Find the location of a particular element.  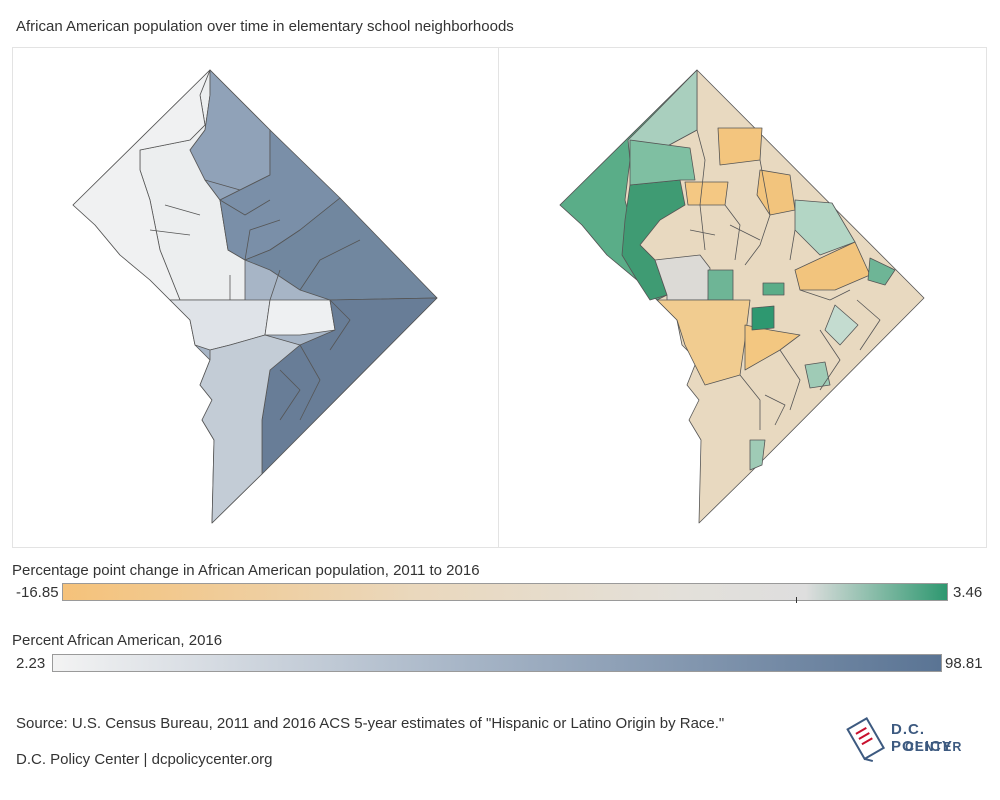

legend-change-max: 3.46 is located at coordinates (968, 592).